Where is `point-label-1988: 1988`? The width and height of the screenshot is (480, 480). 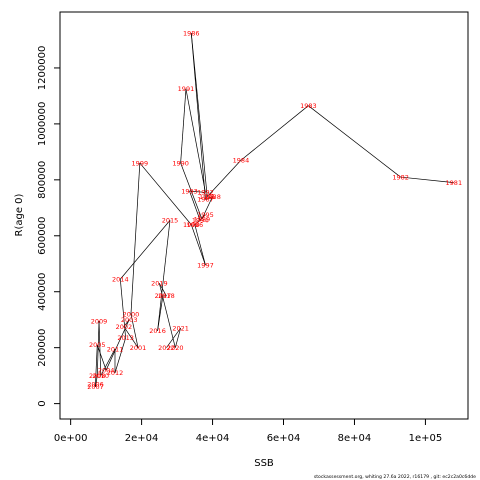
point-label-1988: 1988 is located at coordinates (212, 197).